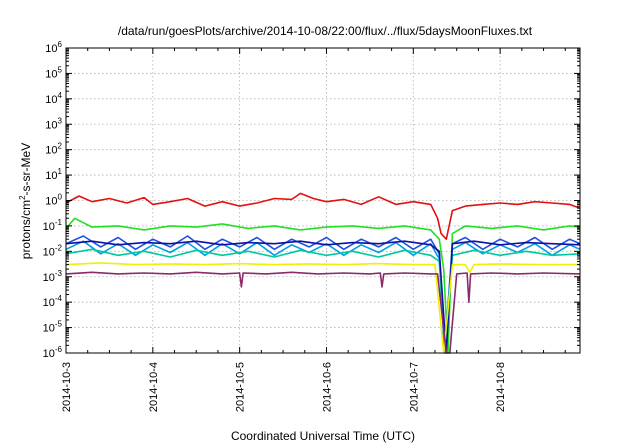 The image size is (640, 448). I want to click on x-tick-label: 2014-10-4, so click(154, 387).